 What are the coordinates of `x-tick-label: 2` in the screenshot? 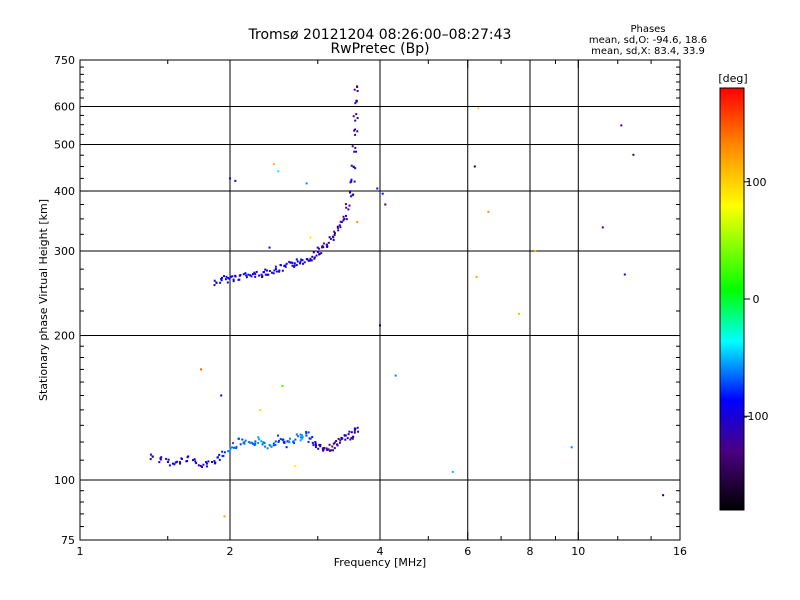 It's located at (230, 551).